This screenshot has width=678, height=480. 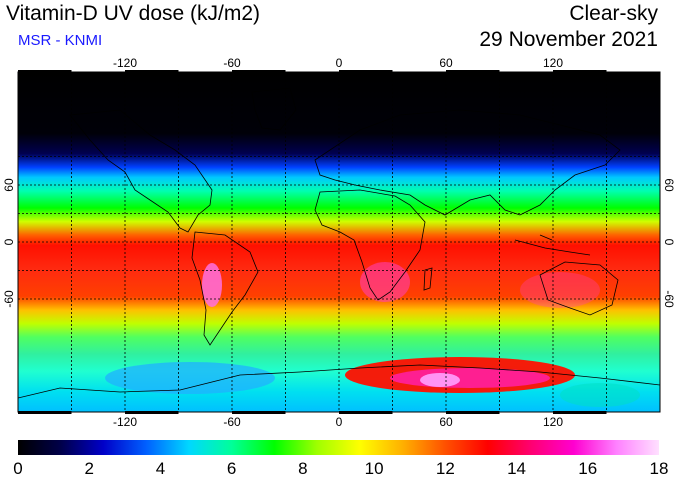 I want to click on date-label: 29 November 2021, so click(x=568, y=39).